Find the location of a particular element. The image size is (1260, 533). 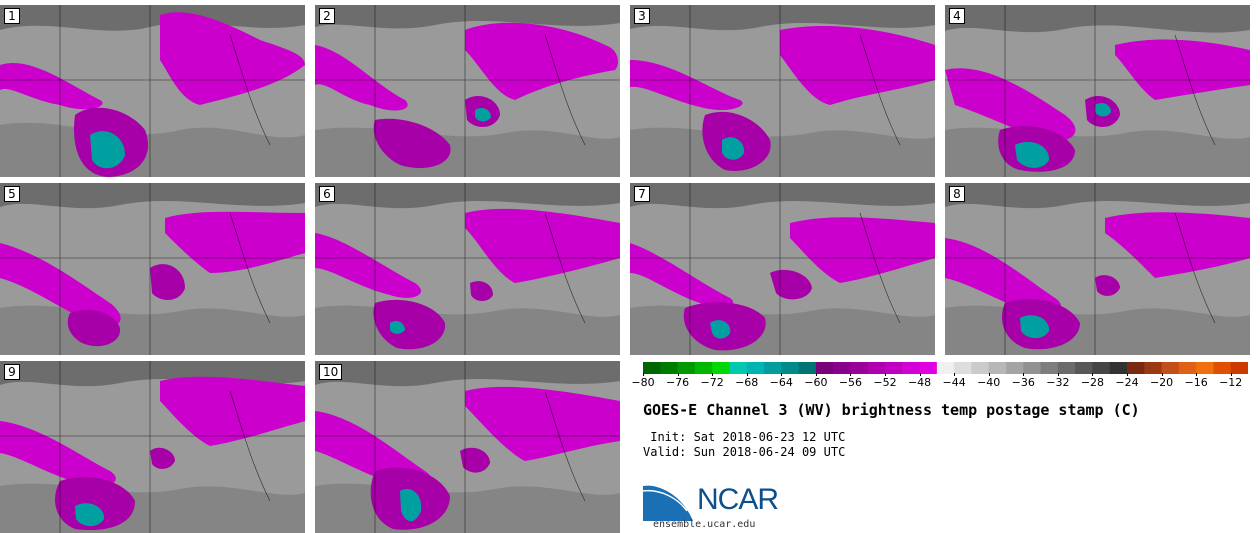

member-label: 10 is located at coordinates (331, 372).